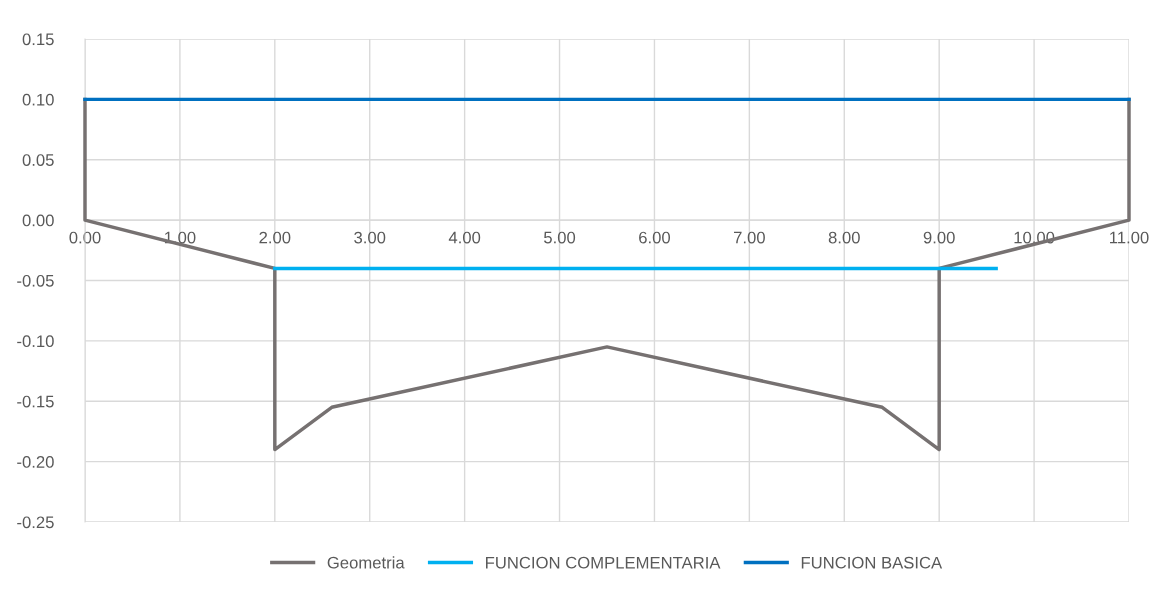  I want to click on legend-label: FUNCION COMPLEMENTARIA, so click(603, 562).